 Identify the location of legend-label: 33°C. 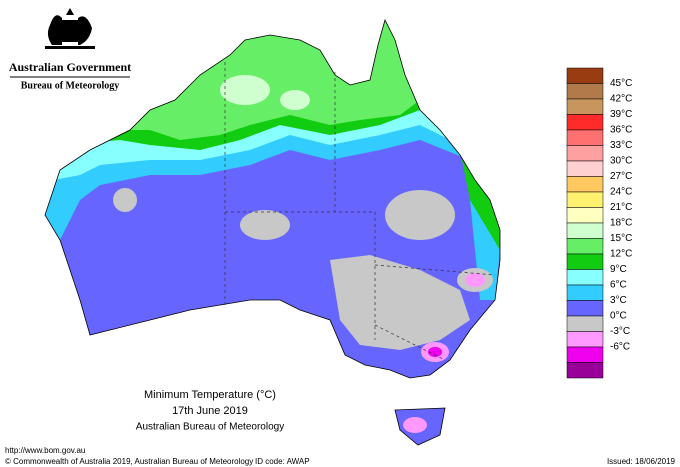
(621, 145).